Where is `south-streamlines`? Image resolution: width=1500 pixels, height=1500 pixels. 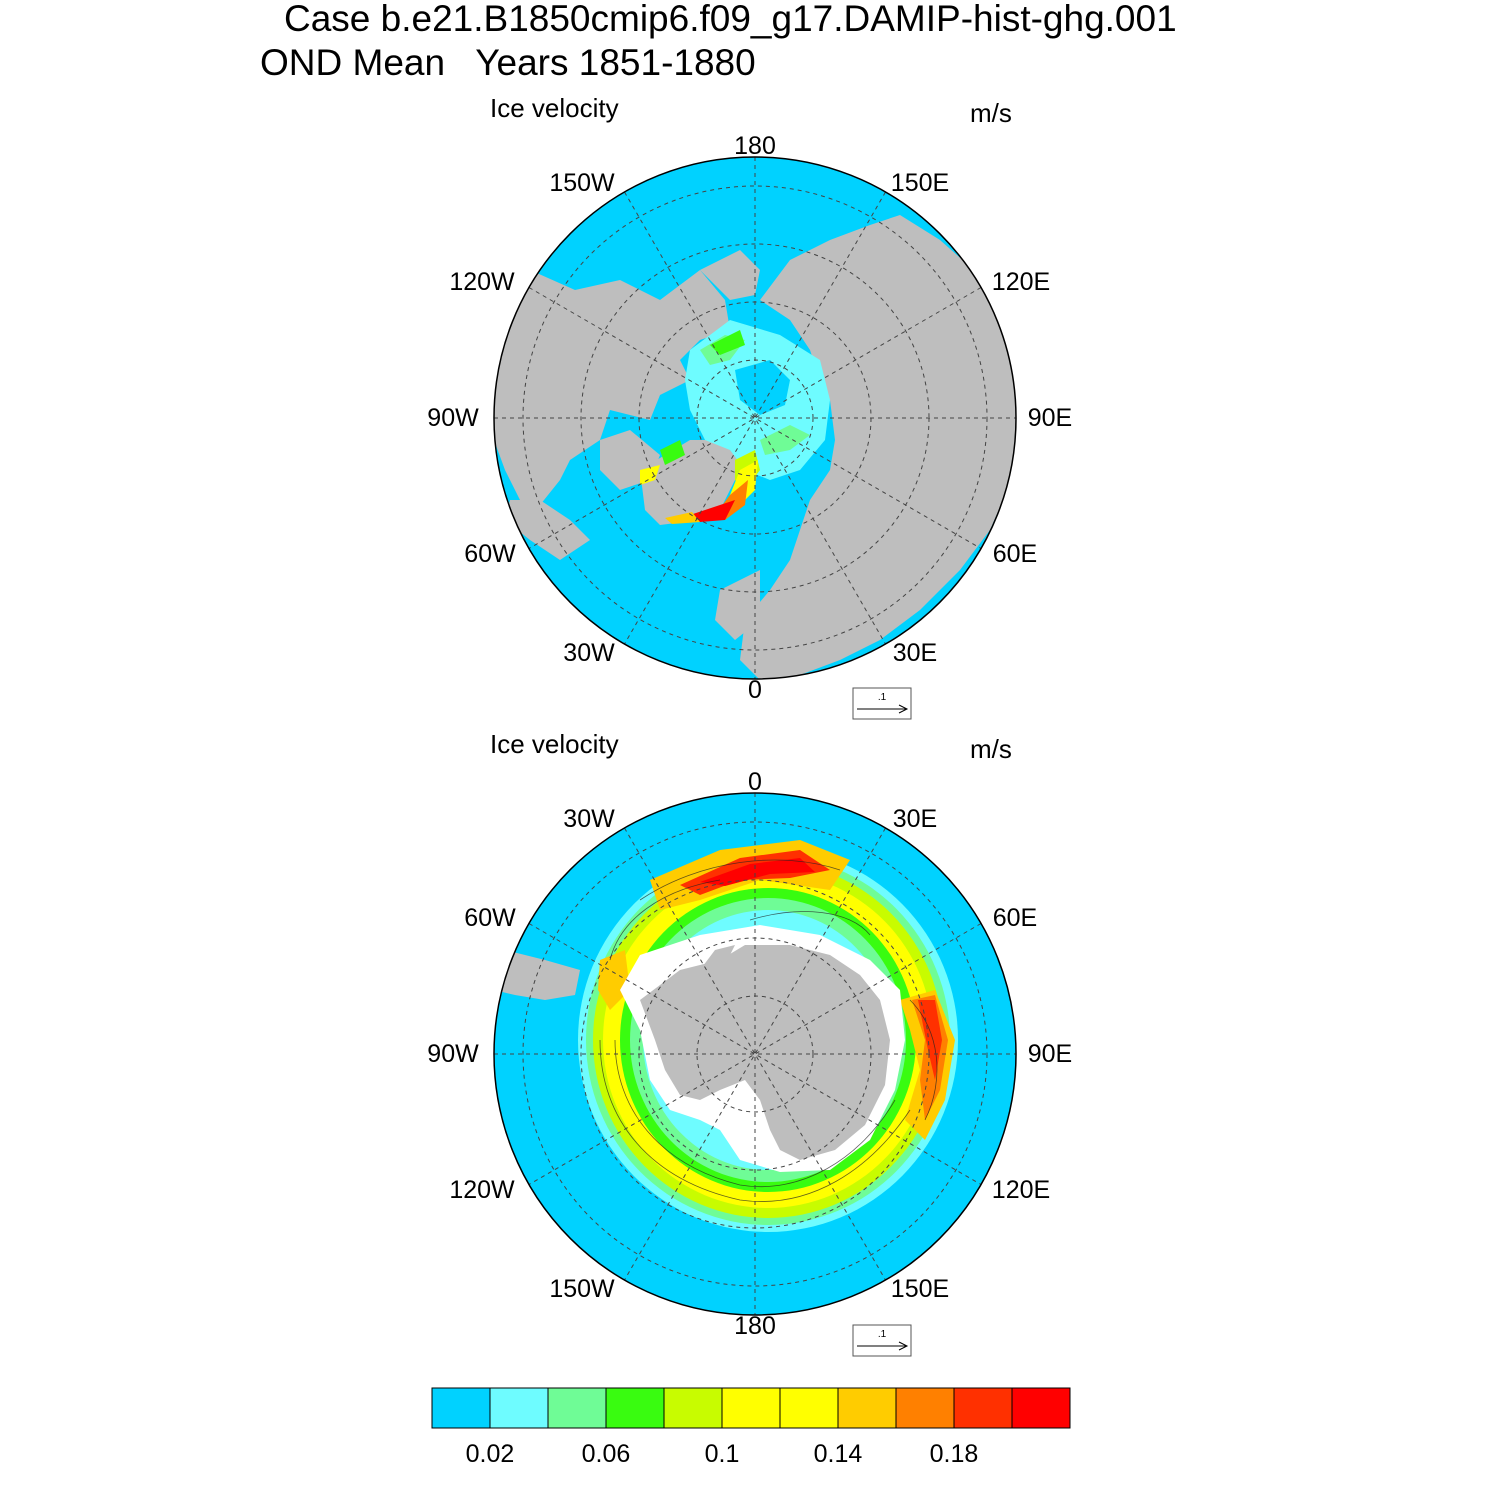
south-streamlines is located at coordinates (768, 1030).